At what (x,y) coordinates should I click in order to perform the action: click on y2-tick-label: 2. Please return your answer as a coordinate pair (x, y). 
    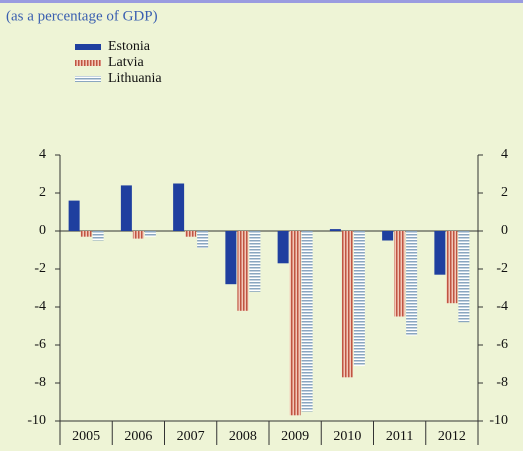
    Looking at the image, I should click on (504, 192).